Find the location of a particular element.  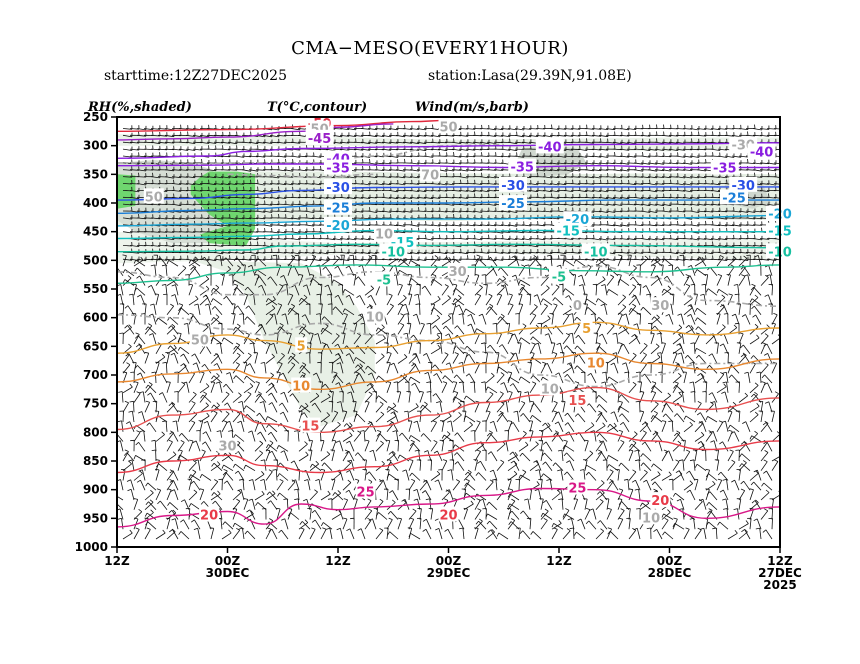

rh-shade-region is located at coordinates (282, 343).